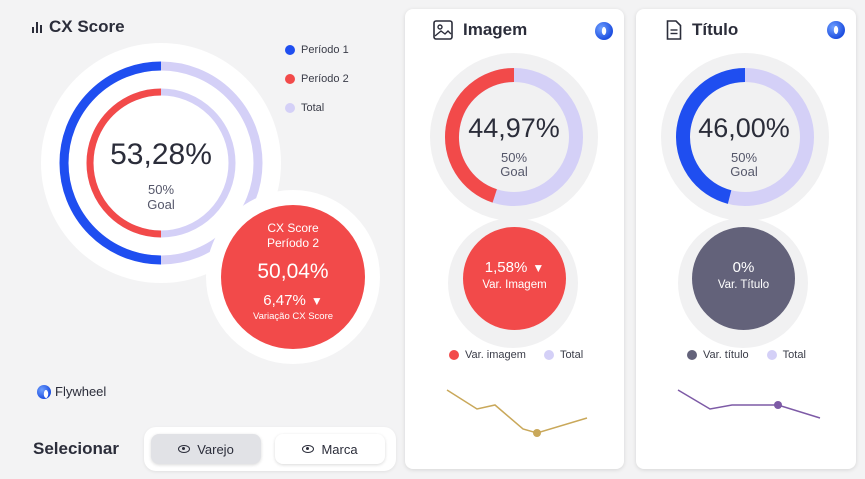 This screenshot has height=479, width=865. What do you see at coordinates (161, 154) in the screenshot?
I see `main-donut-value: 53,28%` at bounding box center [161, 154].